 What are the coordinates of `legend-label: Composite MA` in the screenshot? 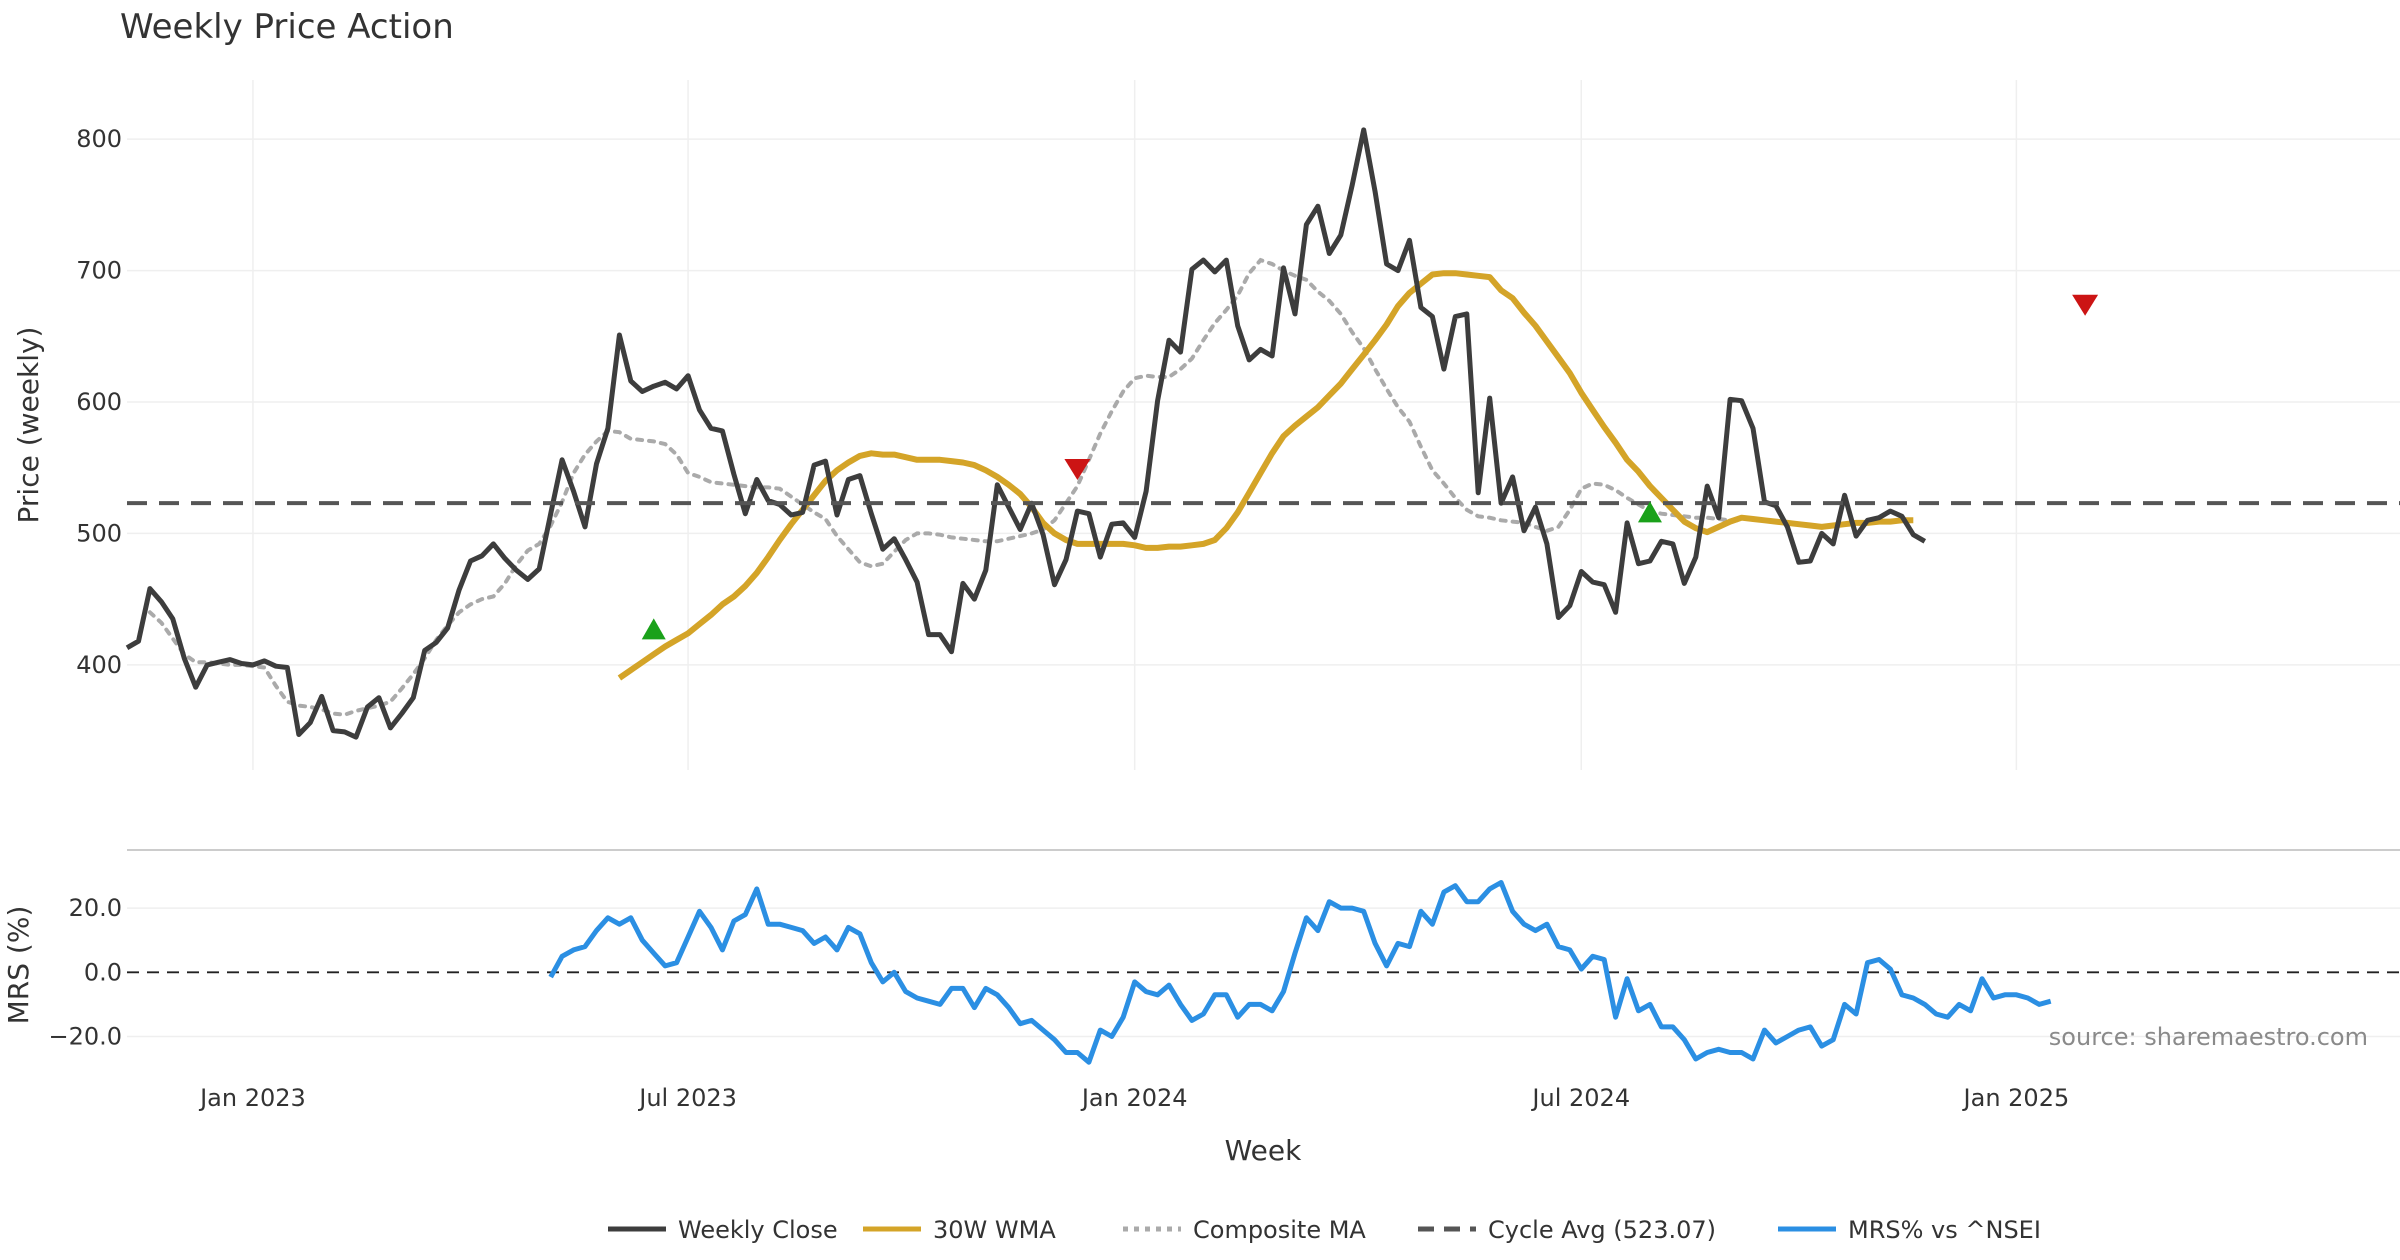 It's located at (1279, 1230).